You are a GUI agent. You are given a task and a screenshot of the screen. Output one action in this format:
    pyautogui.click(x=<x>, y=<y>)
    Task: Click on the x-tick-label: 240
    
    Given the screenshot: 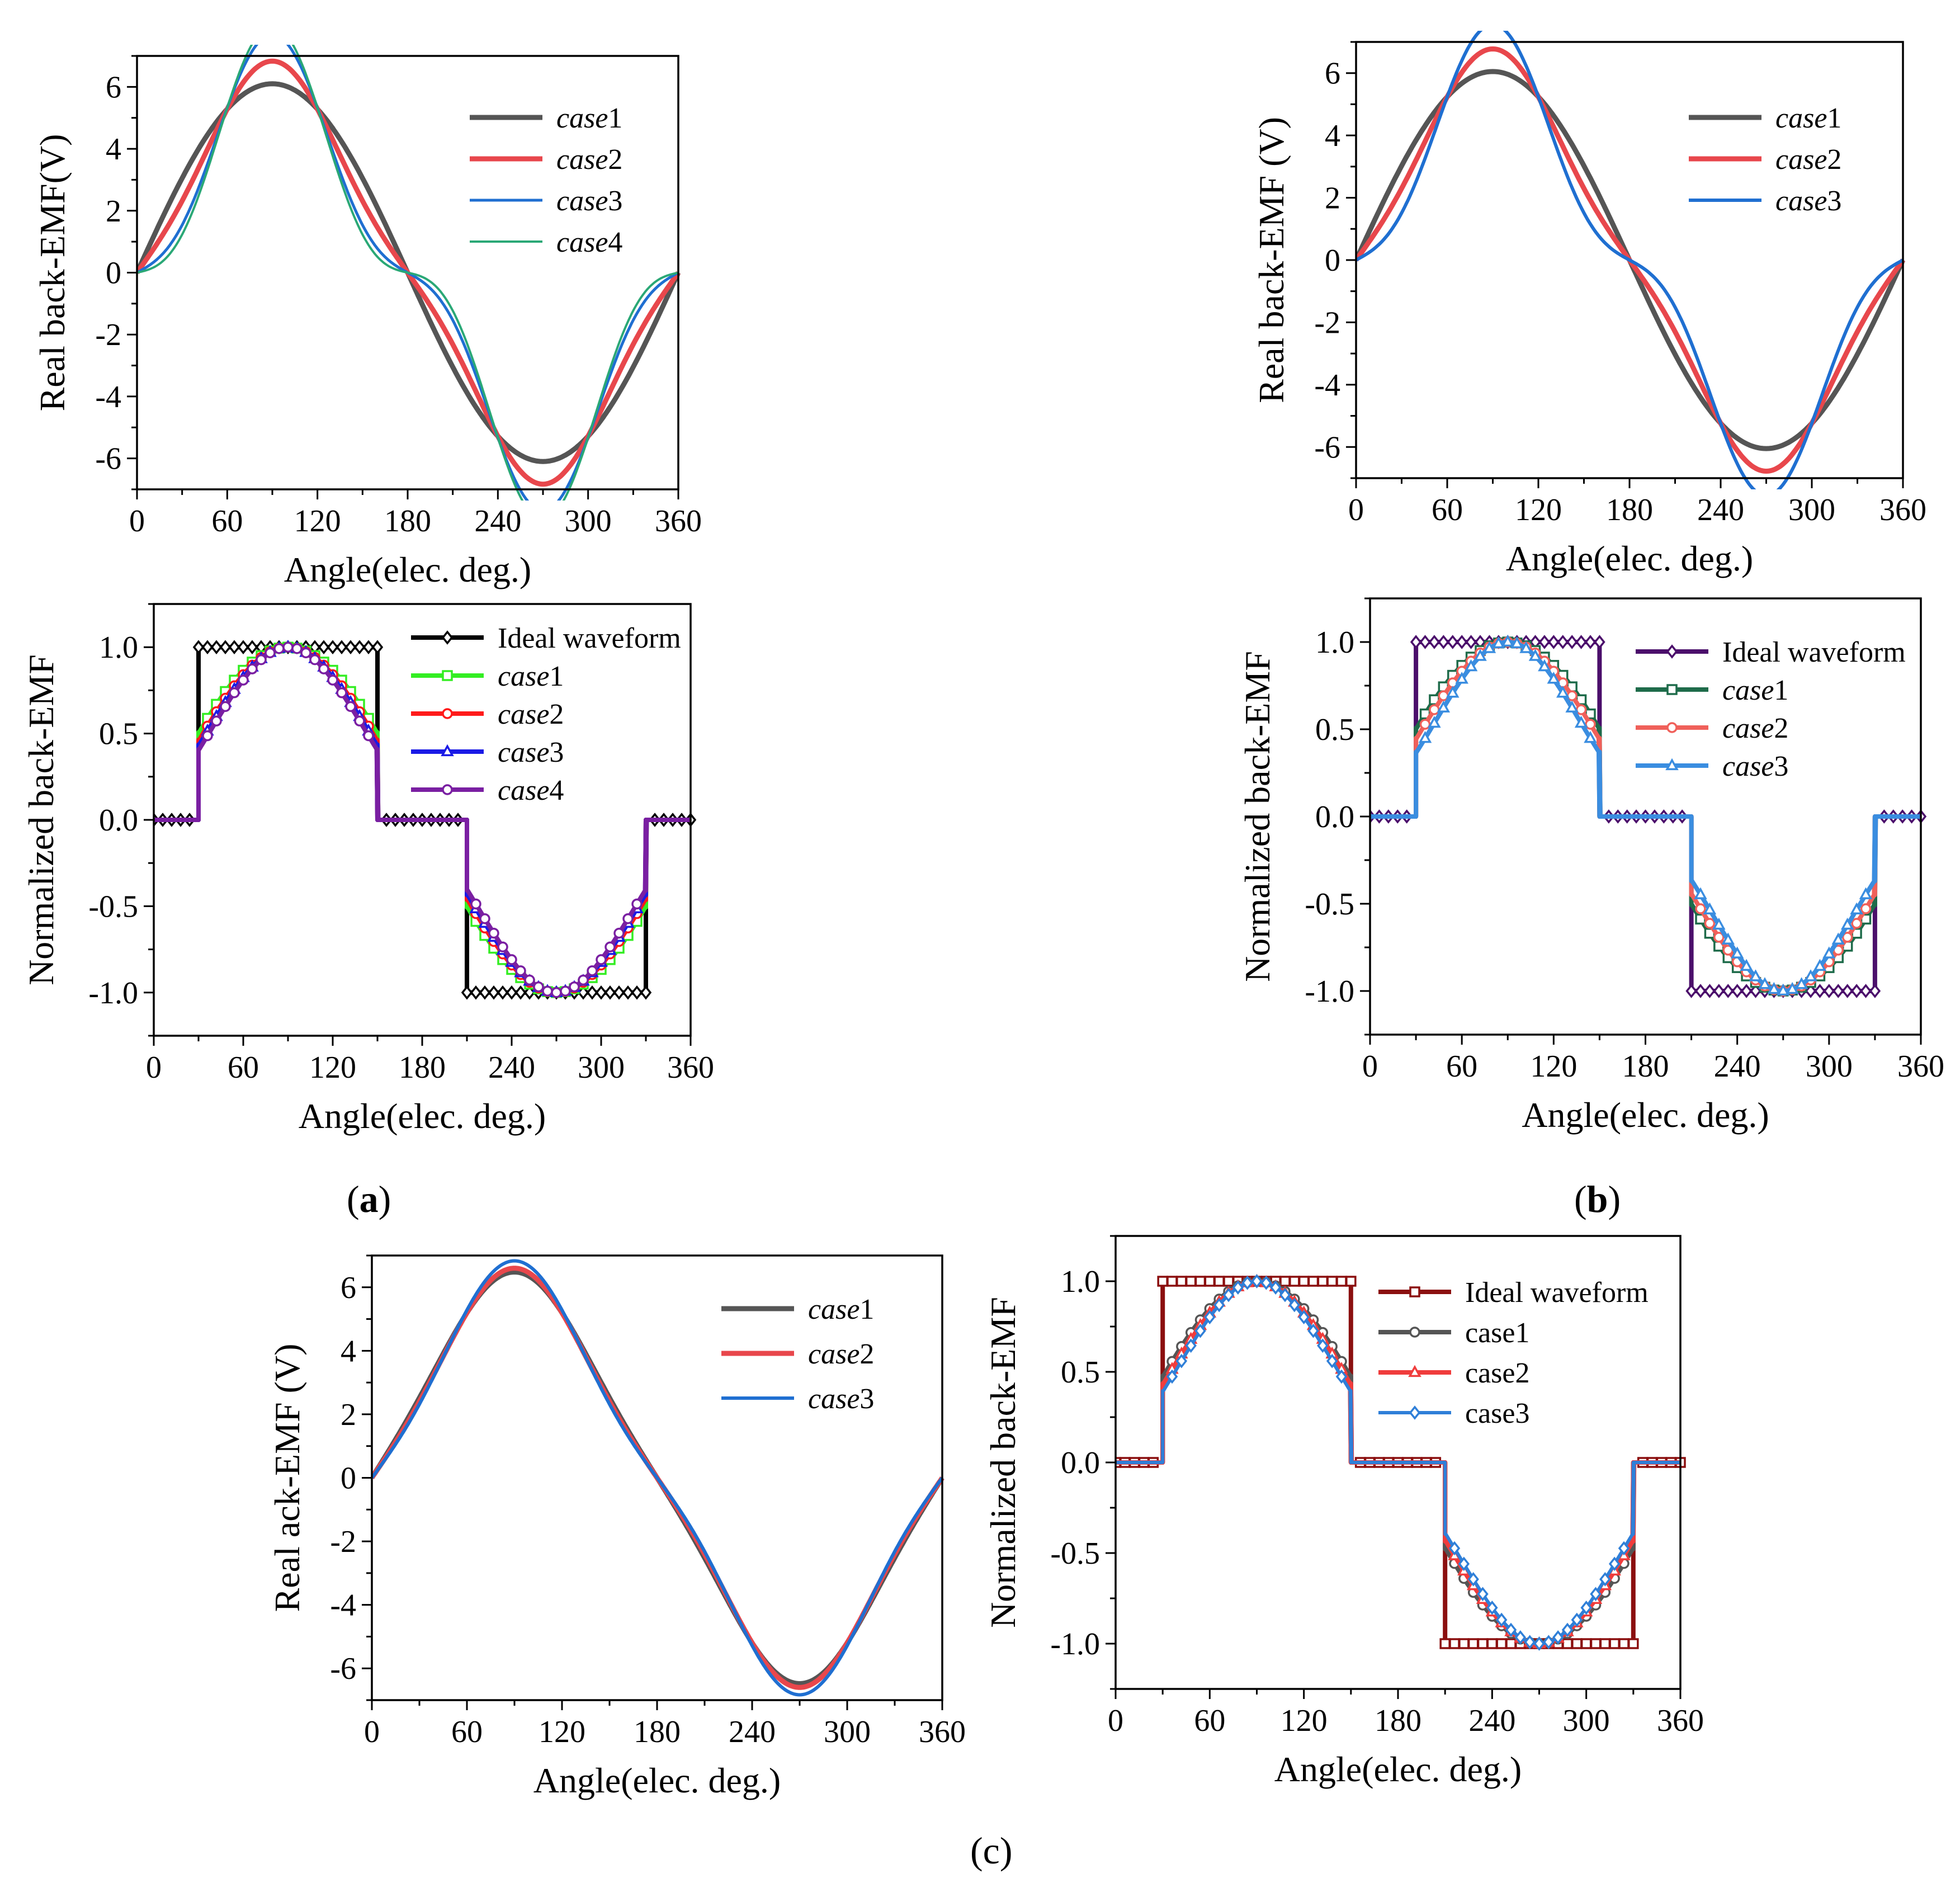 What is the action you would take?
    pyautogui.click(x=1738, y=1066)
    